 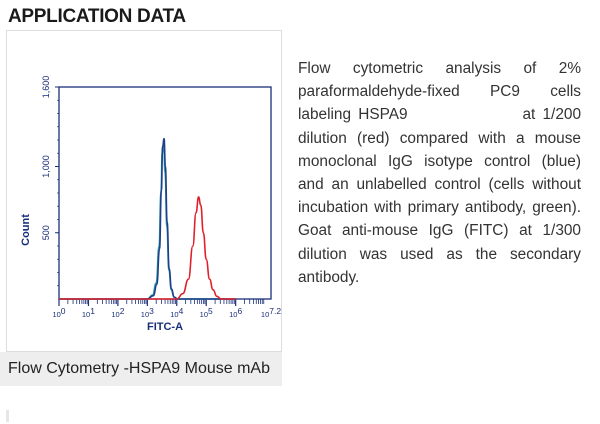 What do you see at coordinates (235, 312) in the screenshot?
I see `x-tick-label: 10⁶` at bounding box center [235, 312].